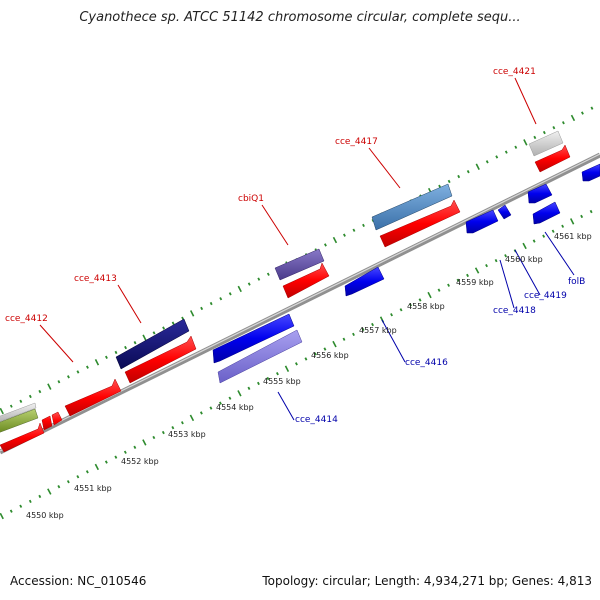 The height and width of the screenshot is (600, 600). What do you see at coordinates (412, 207) in the screenshot?
I see `feature-cce-4417-top` at bounding box center [412, 207].